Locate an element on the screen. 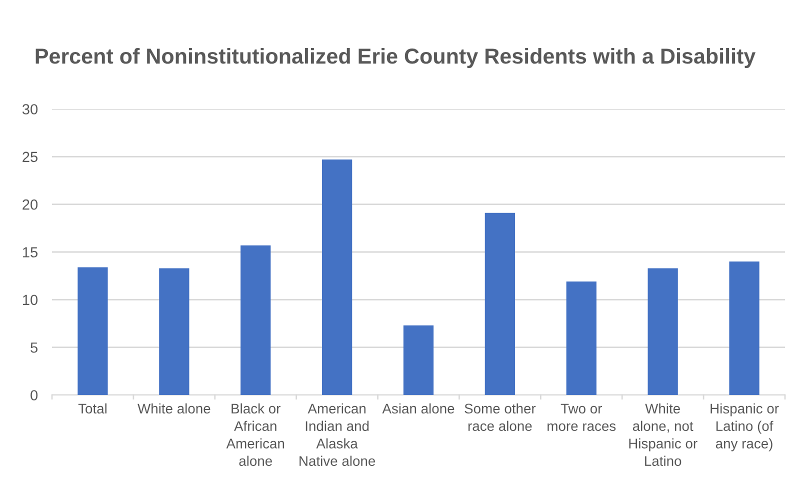  x-tick-label: Some other race alone is located at coordinates (500, 417).